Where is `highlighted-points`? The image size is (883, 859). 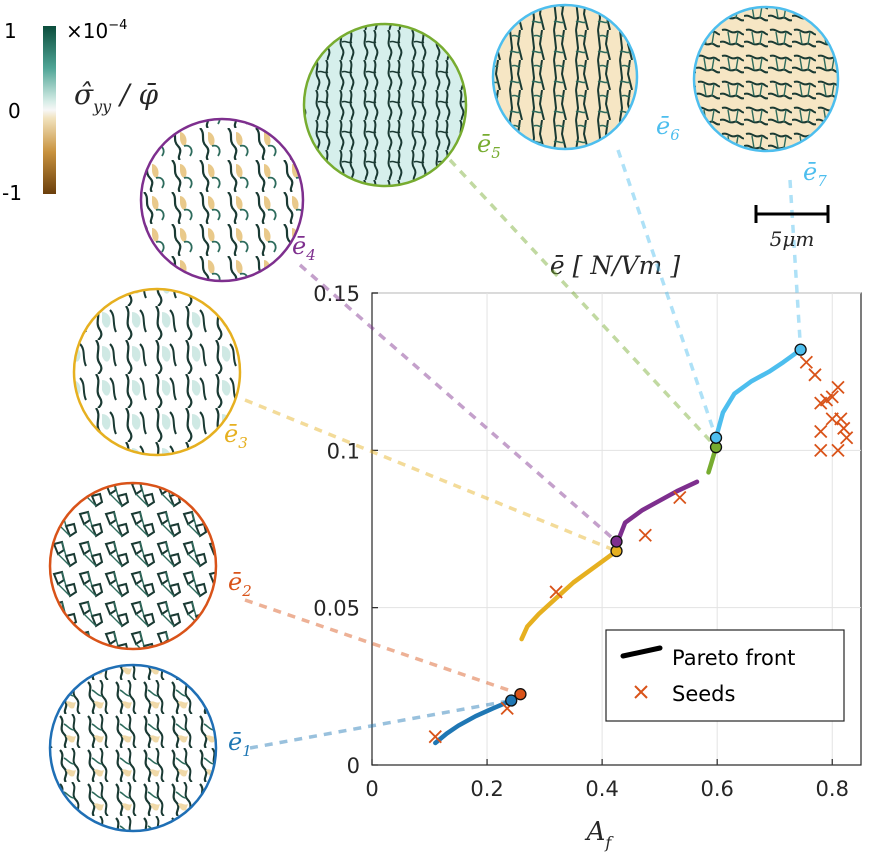
highlighted-points is located at coordinates (656, 525).